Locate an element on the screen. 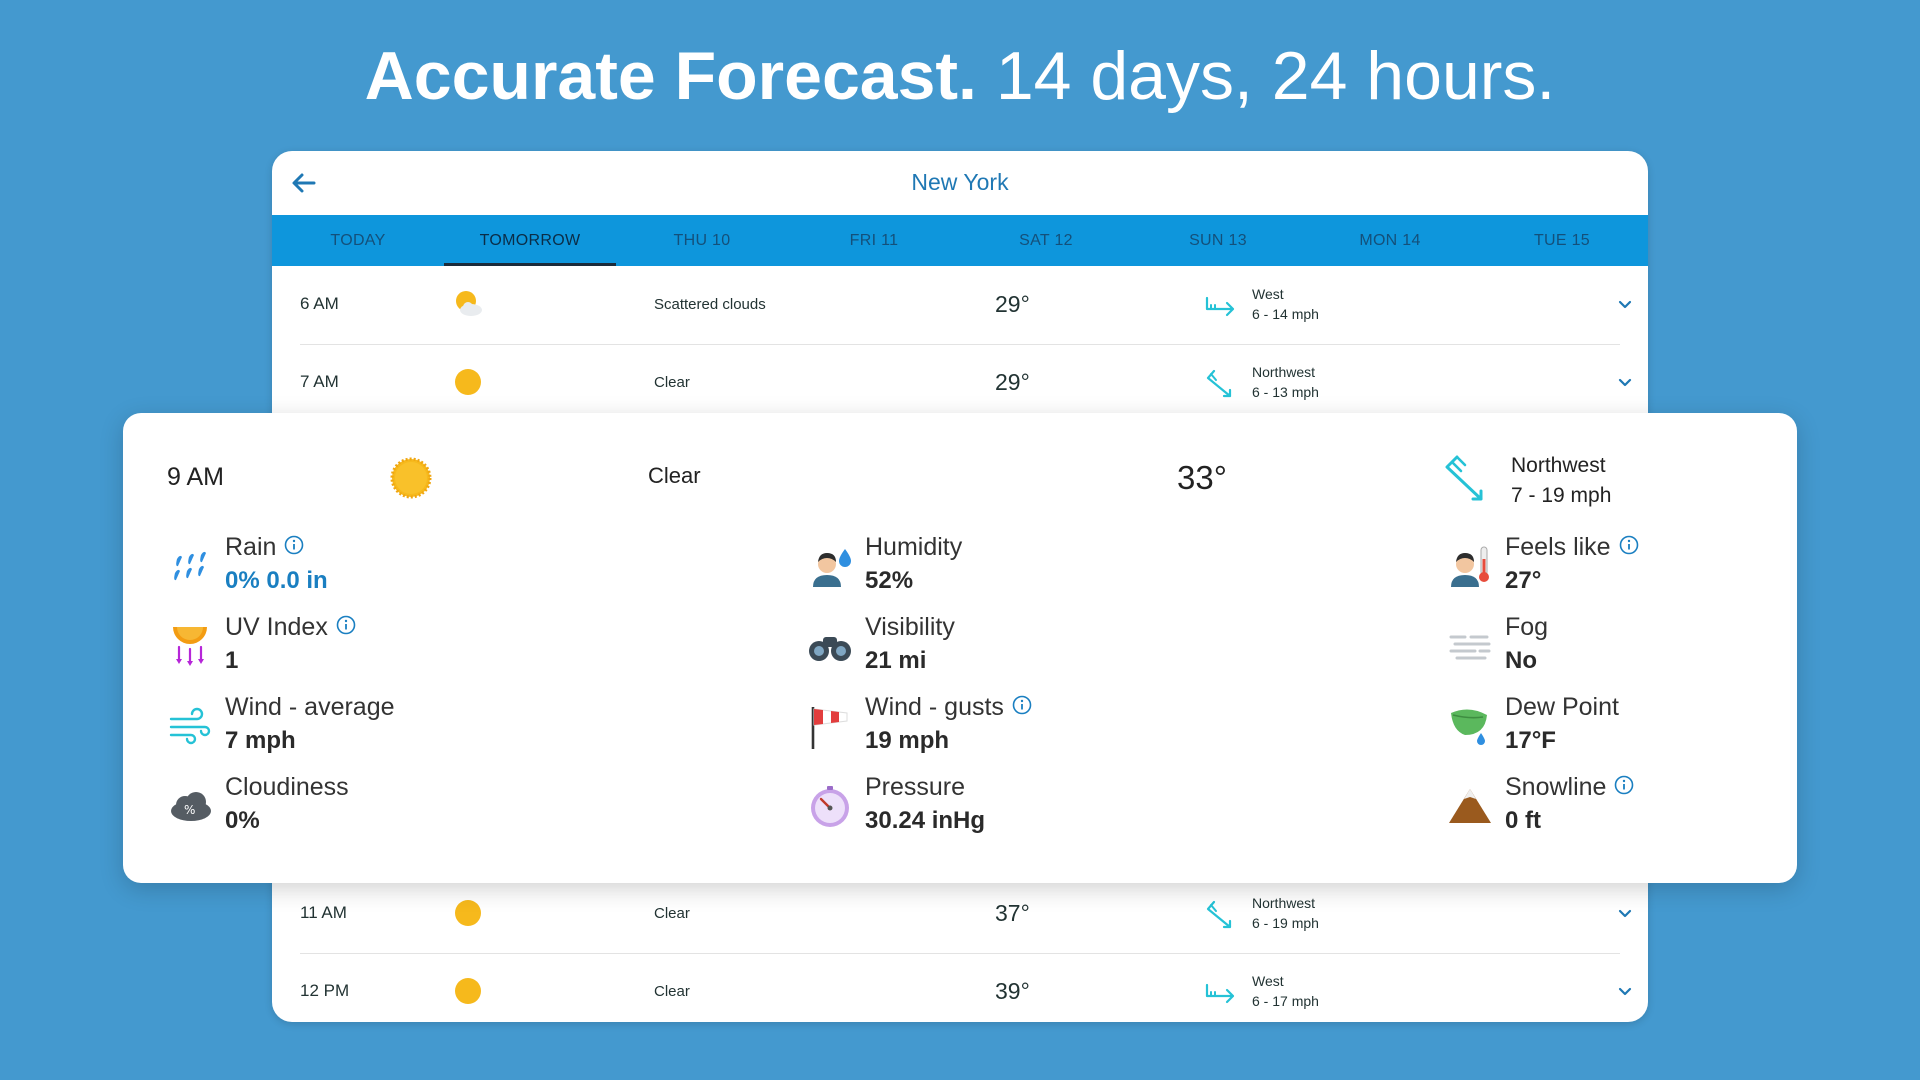 The image size is (1920, 1080). tab-mon-14: MON 14 is located at coordinates (1390, 240).